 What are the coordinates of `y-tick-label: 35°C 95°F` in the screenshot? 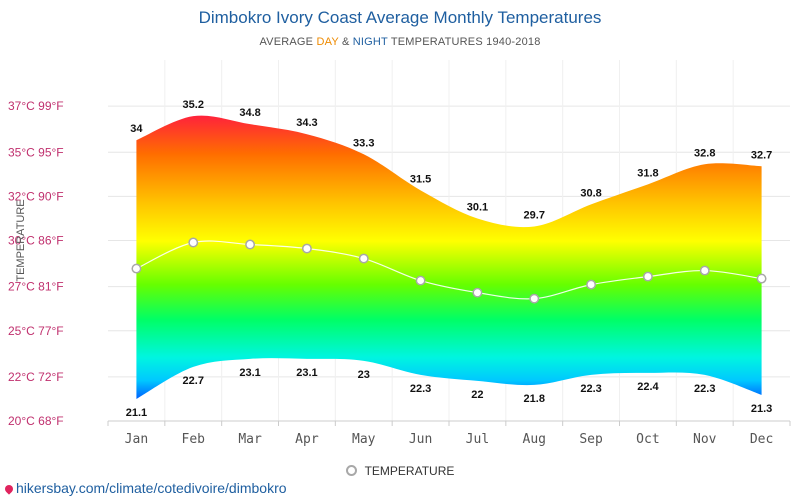 It's located at (36, 152).